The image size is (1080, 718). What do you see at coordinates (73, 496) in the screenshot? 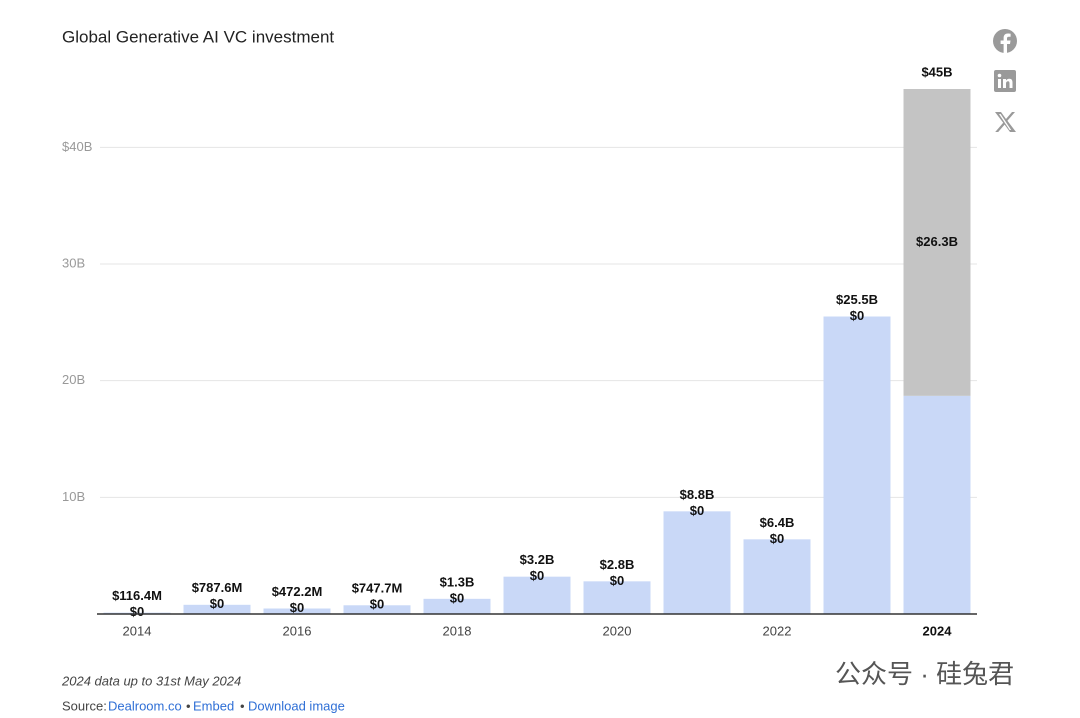
I see `y-tick-label: 10B` at bounding box center [73, 496].